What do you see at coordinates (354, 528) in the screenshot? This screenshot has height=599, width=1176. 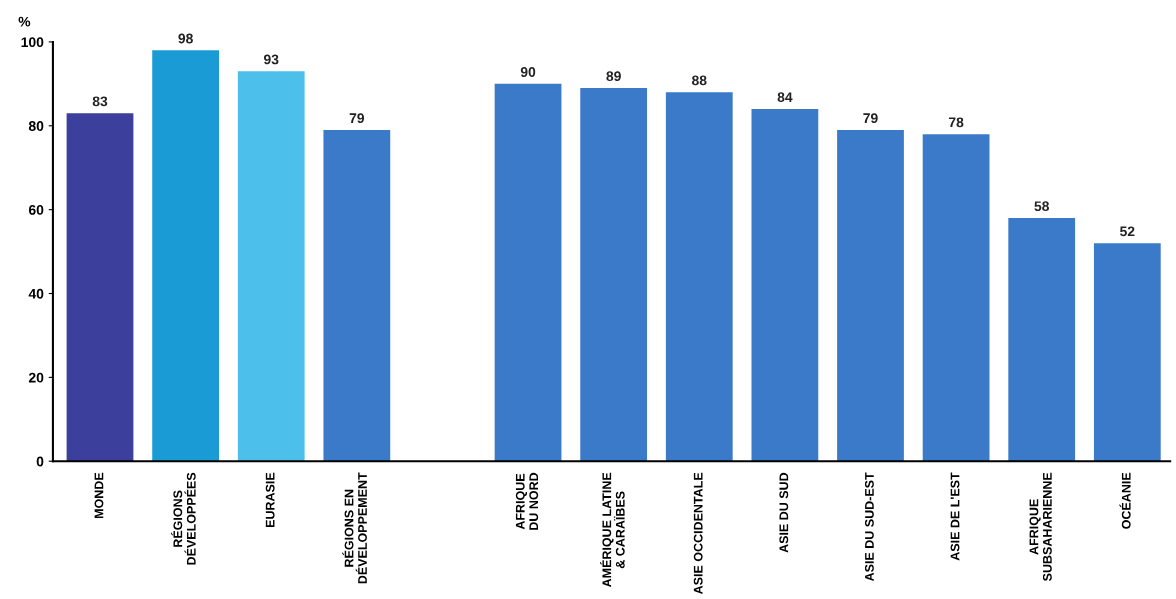 I see `x-tick-label: RÉGIONS EN DÉVELOPPEMENT` at bounding box center [354, 528].